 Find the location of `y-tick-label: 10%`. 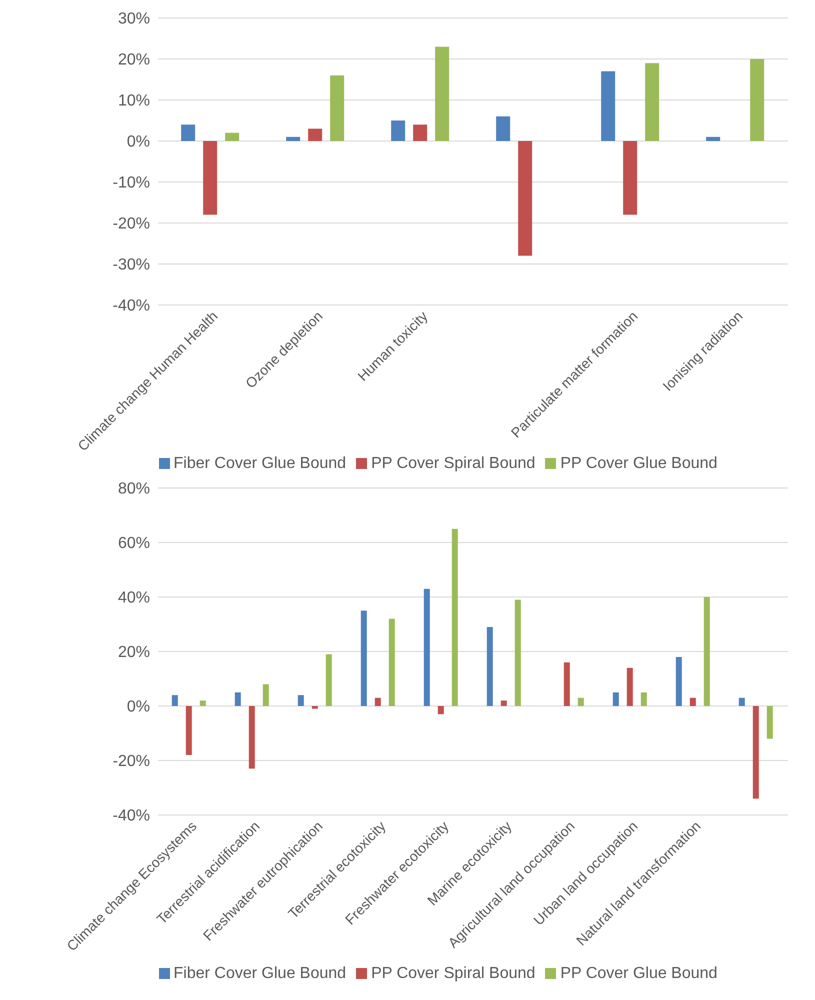

y-tick-label: 10% is located at coordinates (134, 101).